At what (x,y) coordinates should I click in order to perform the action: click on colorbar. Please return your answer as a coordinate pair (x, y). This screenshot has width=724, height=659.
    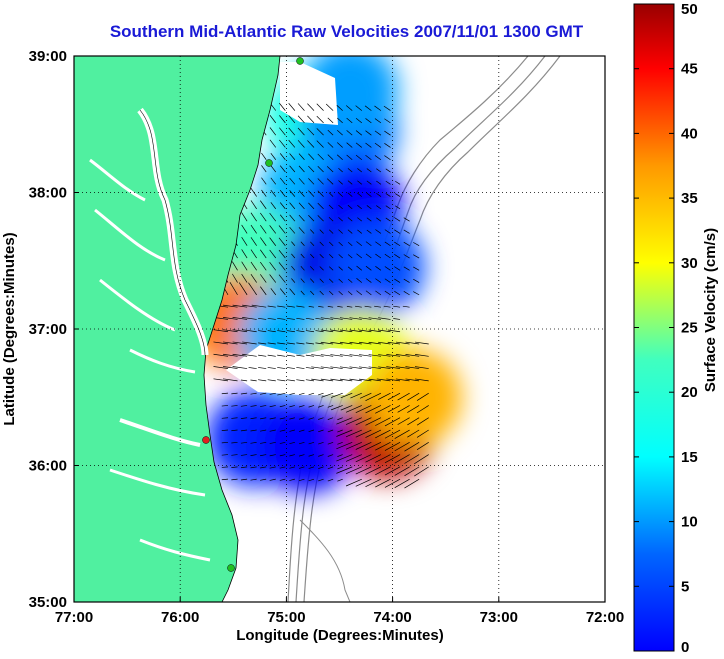
    Looking at the image, I should click on (654, 327).